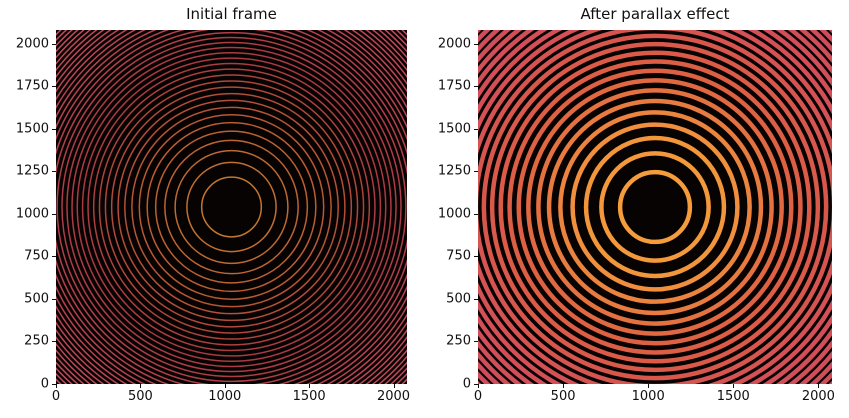 This screenshot has width=849, height=418. I want to click on x-tick-label: 1500, so click(733, 396).